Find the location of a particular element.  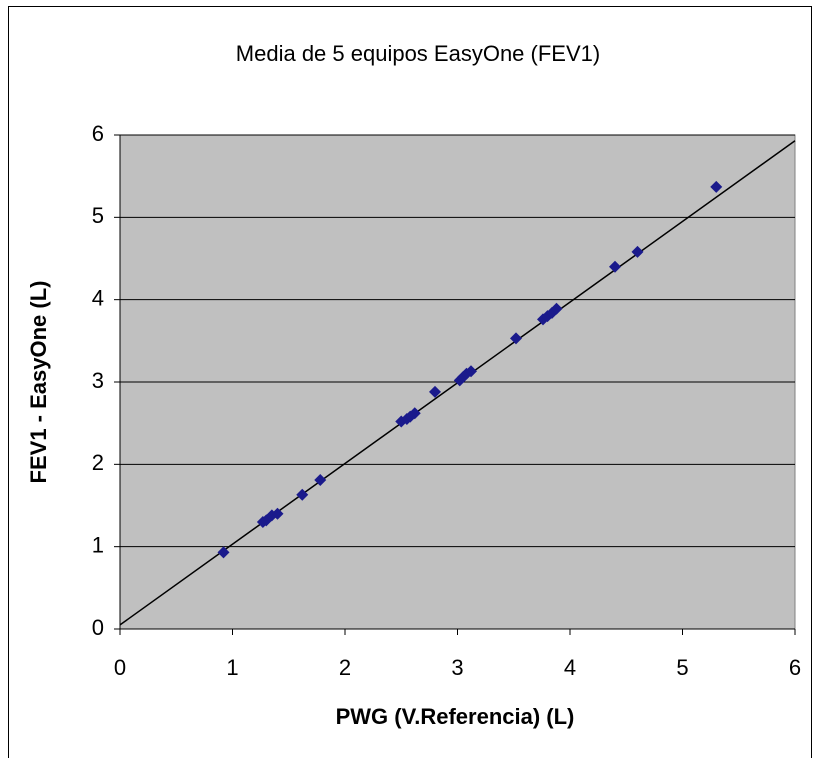

y-tick-label: 2 is located at coordinates (98, 462).